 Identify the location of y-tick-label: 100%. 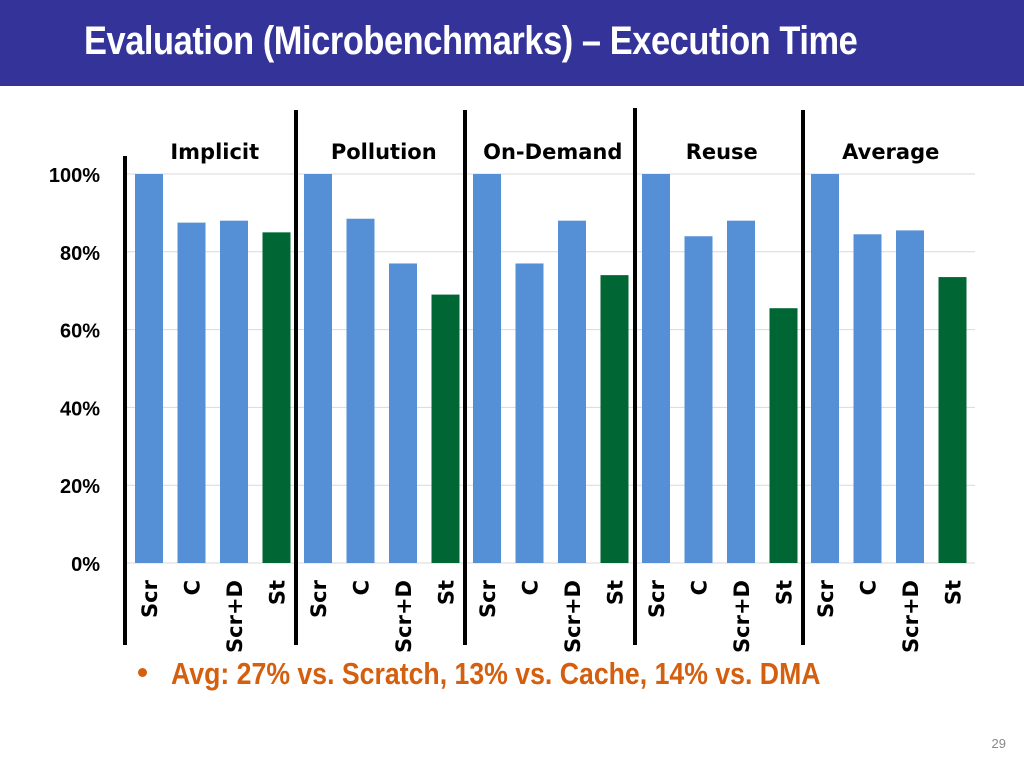
(74, 176).